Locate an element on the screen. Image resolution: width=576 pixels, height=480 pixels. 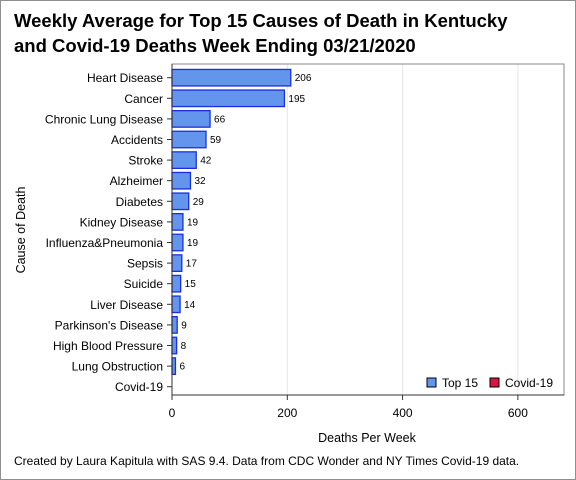
category-label: Parkinson's Disease is located at coordinates (109, 325).